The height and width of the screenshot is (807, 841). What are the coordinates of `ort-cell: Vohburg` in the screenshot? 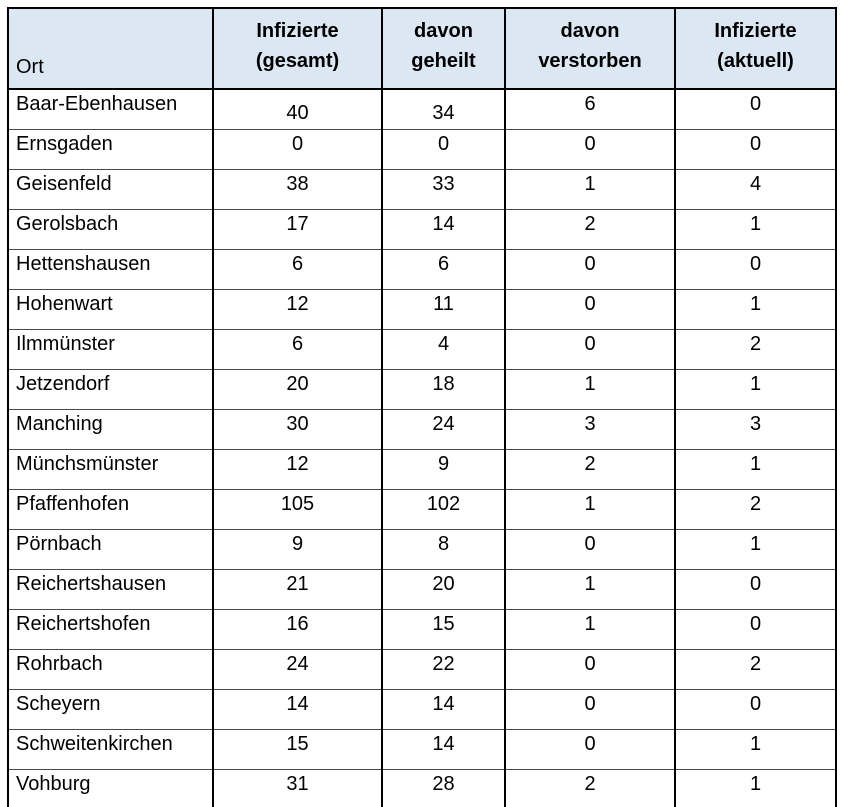 It's located at (110, 788).